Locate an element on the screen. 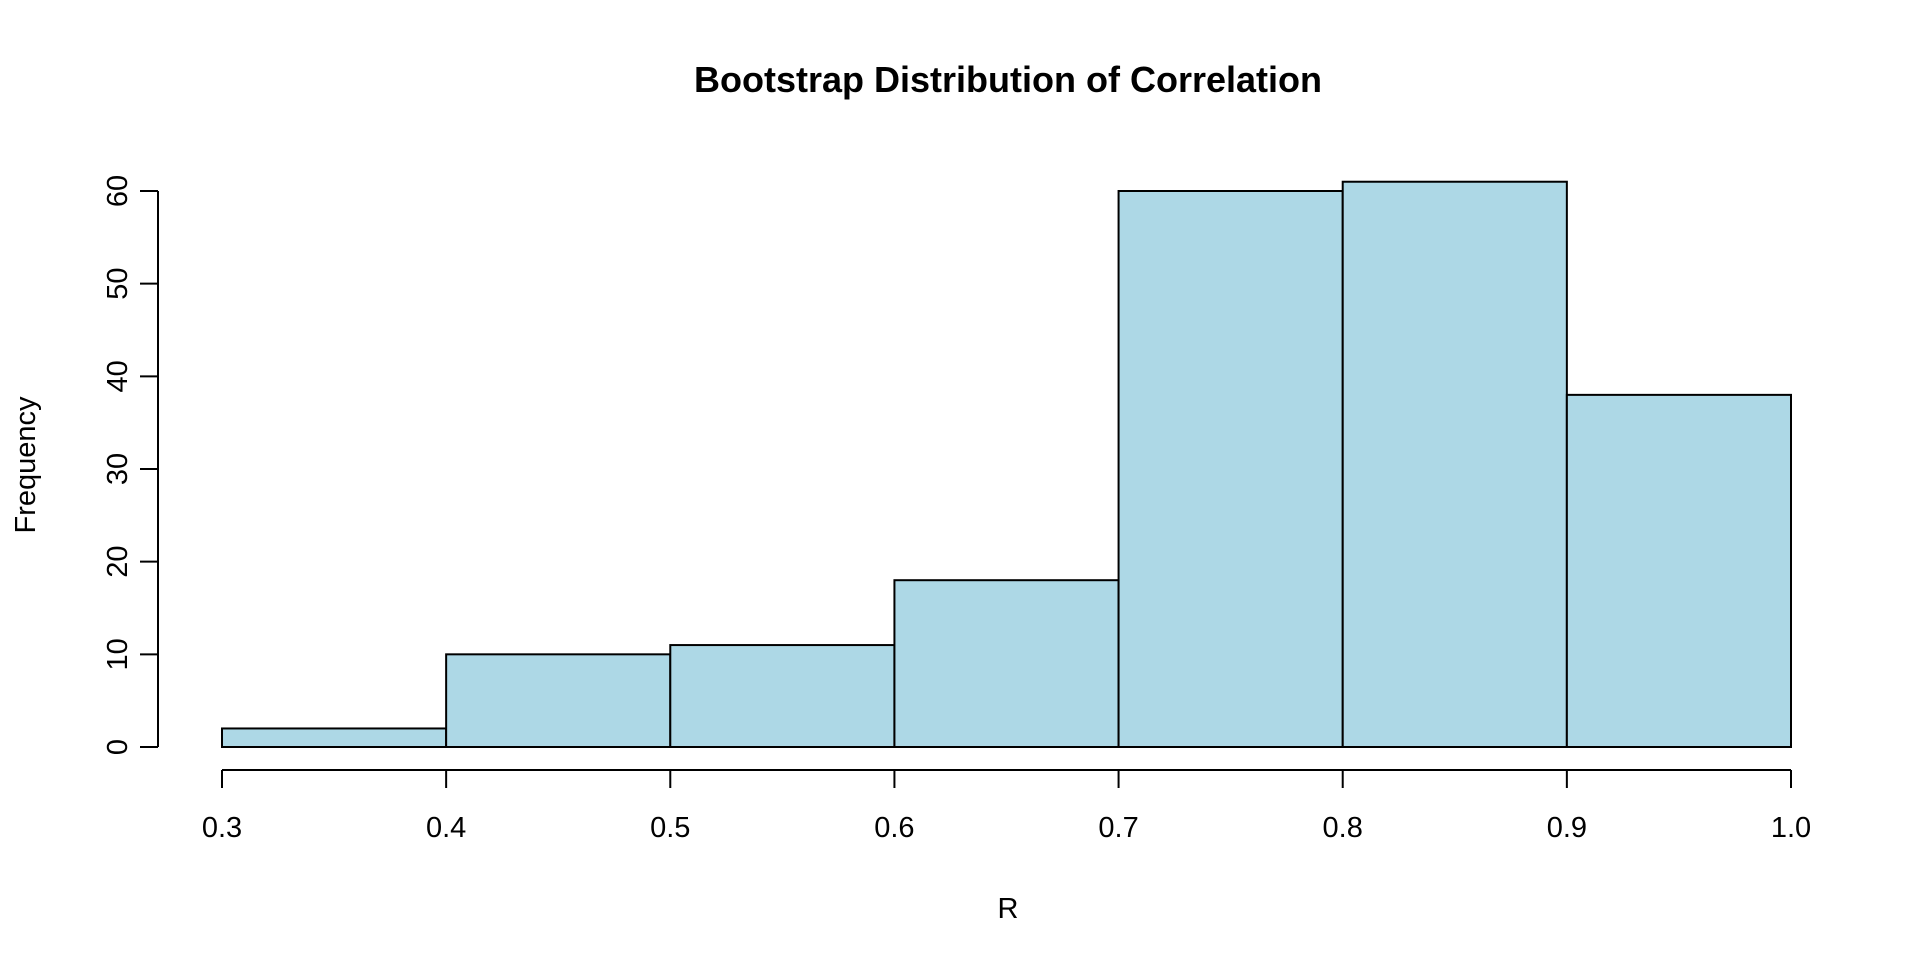 This screenshot has width=1920, height=960. y-axis-label: Frequency is located at coordinates (26, 465).